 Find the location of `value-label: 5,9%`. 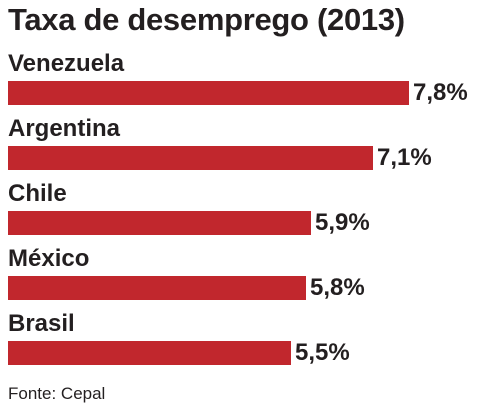

value-label: 5,9% is located at coordinates (342, 222).